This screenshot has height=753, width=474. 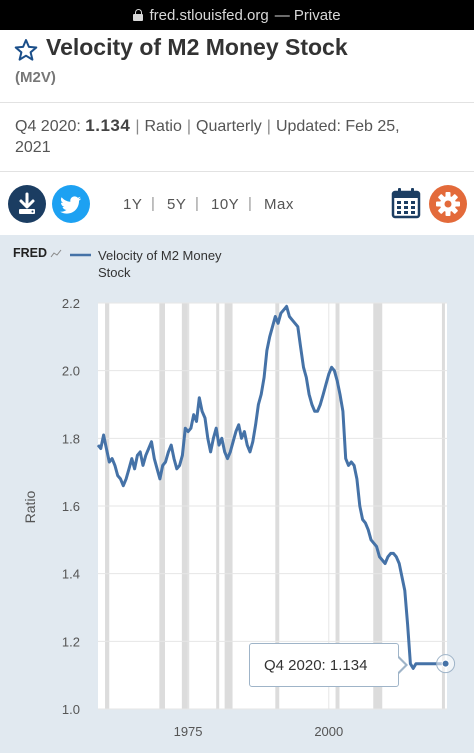 I want to click on range-1y-button: 1Y, so click(x=133, y=204).